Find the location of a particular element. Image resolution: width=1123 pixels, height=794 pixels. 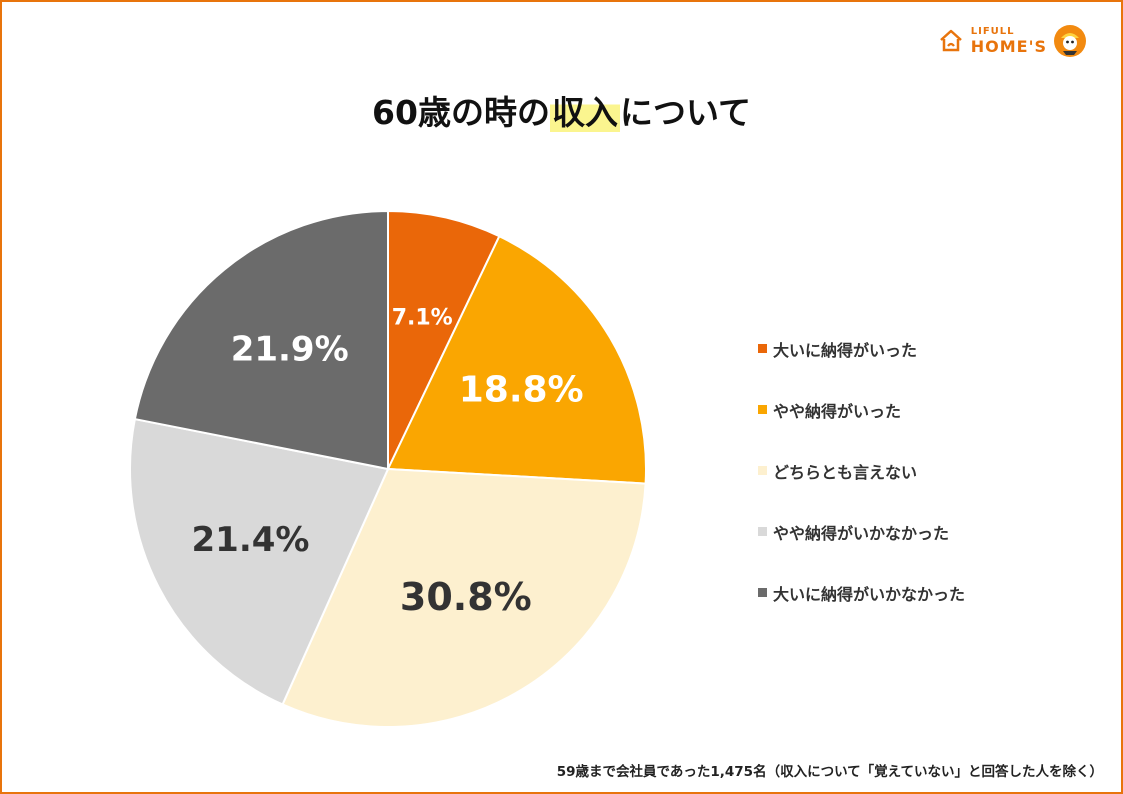

brand-logo: LIFULL HOME'S is located at coordinates (1012, 41).